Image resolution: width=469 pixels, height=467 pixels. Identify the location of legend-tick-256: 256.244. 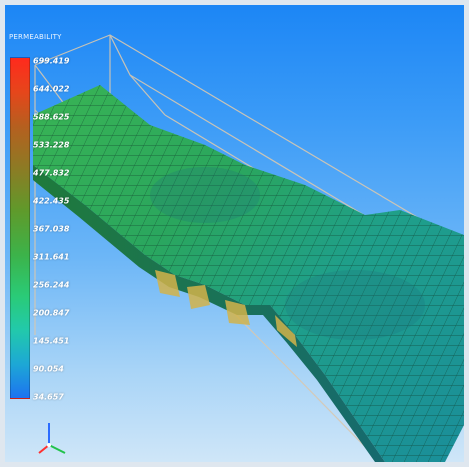
(51, 285).